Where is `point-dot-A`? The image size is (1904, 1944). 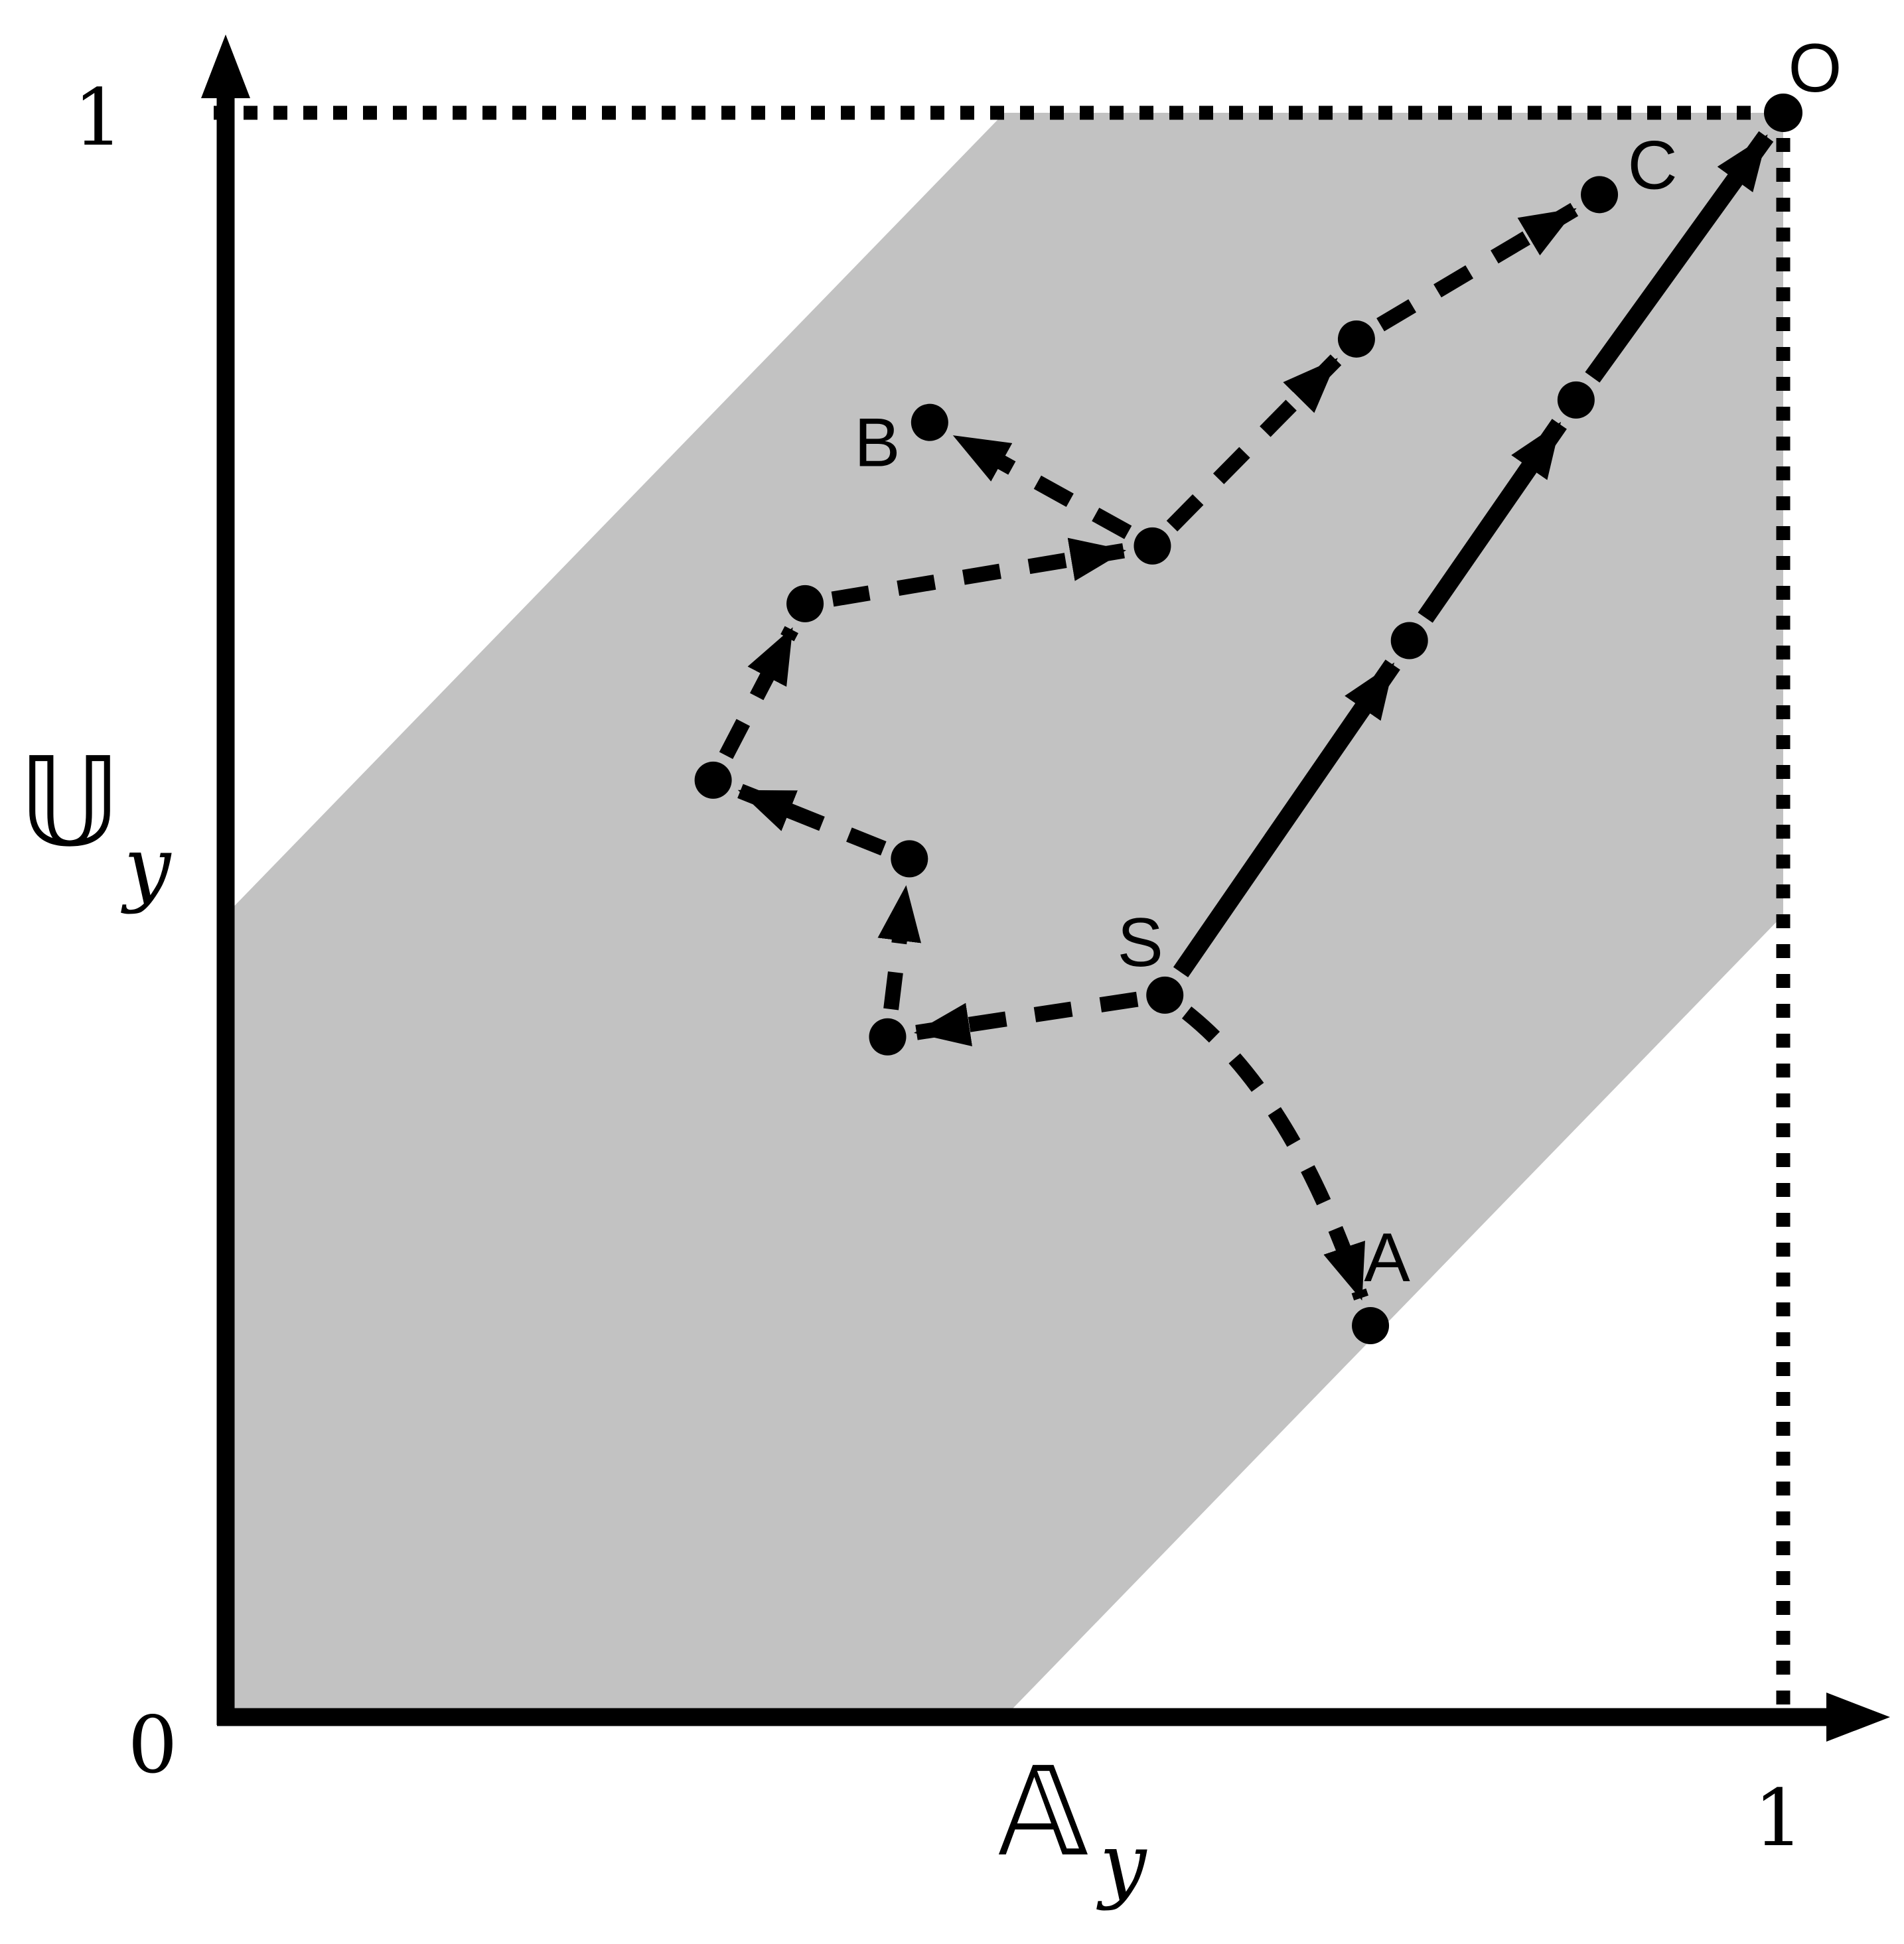
point-dot-A is located at coordinates (1371, 1326).